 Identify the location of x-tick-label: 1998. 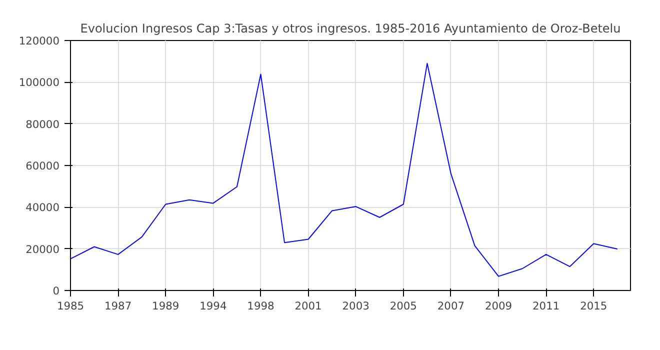
(261, 306).